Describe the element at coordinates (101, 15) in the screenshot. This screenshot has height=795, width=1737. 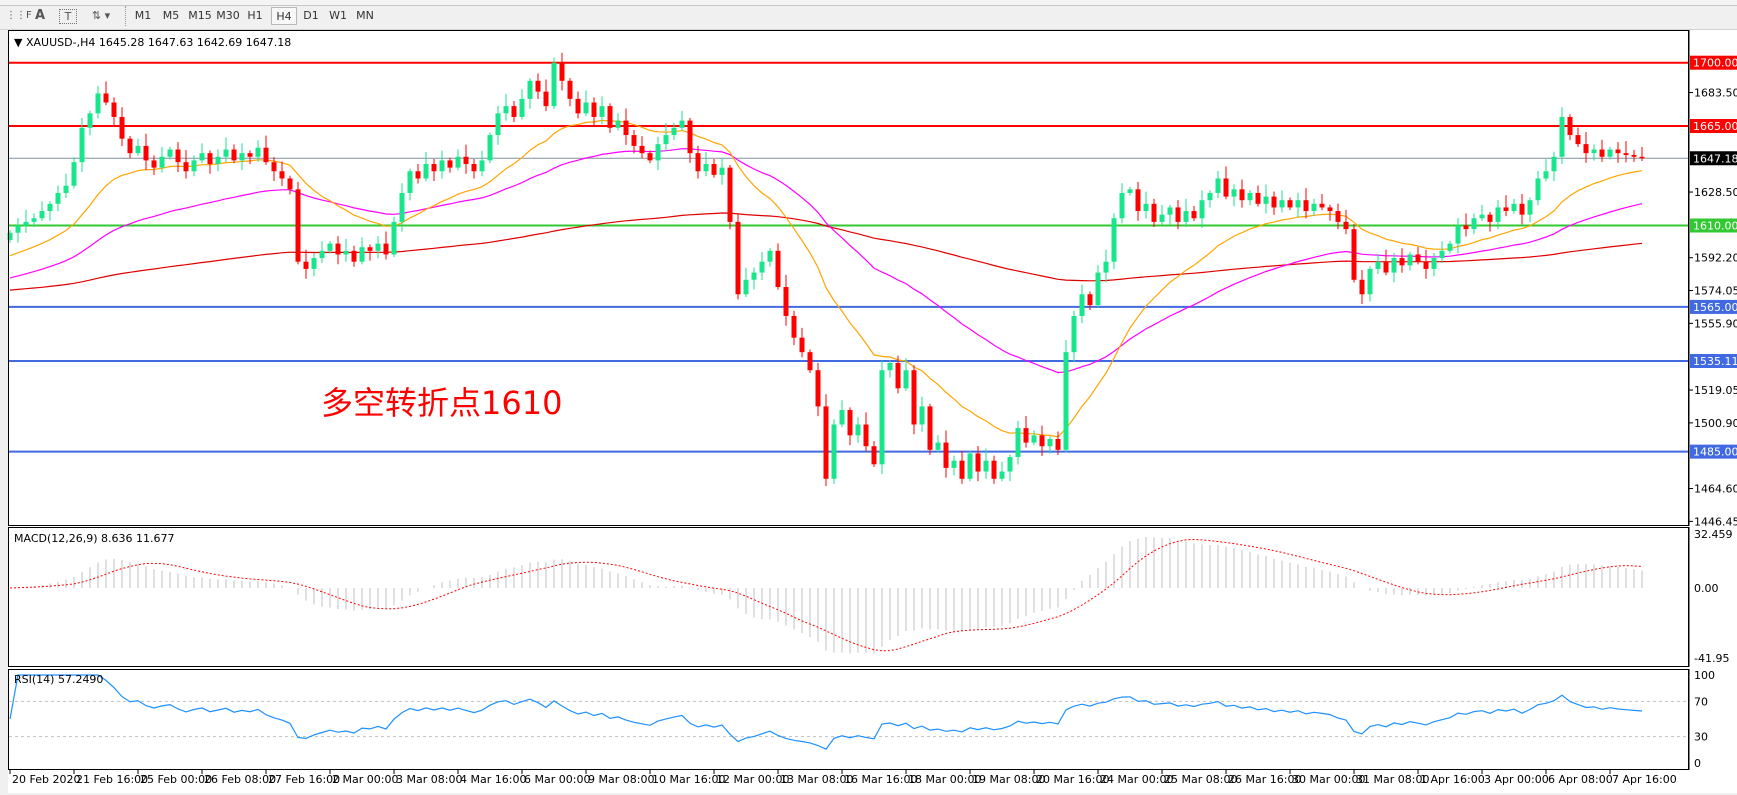
I see `arrows-icon: ⇅ ▾` at that location.